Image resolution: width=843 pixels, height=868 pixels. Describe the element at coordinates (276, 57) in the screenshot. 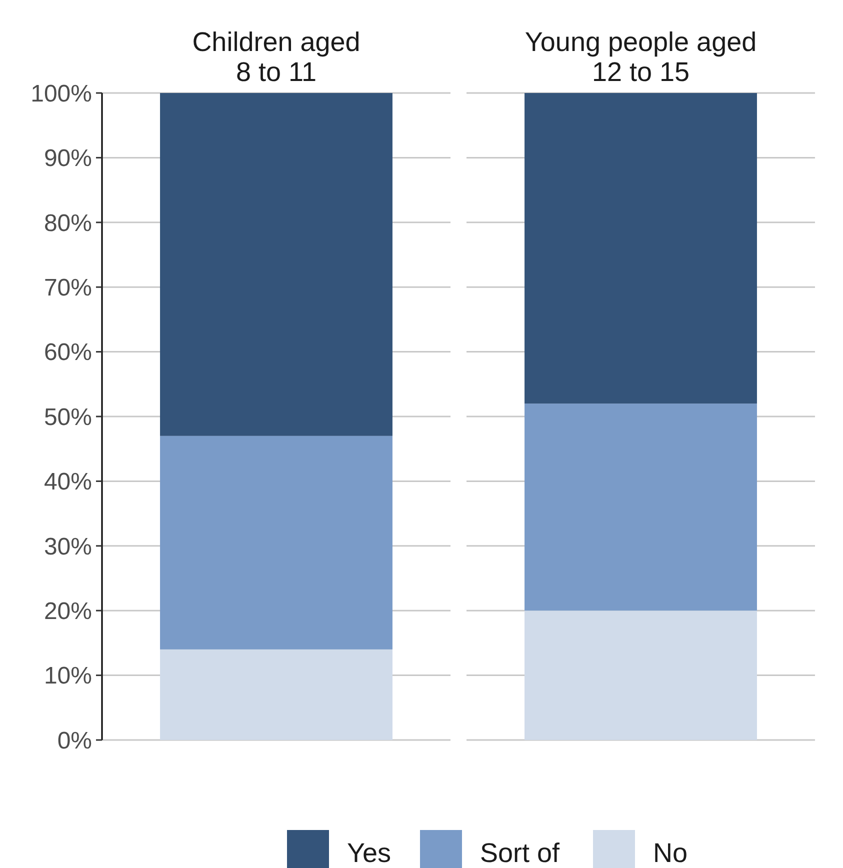

I see `x-tick-label: Children aged 8 to 11` at that location.